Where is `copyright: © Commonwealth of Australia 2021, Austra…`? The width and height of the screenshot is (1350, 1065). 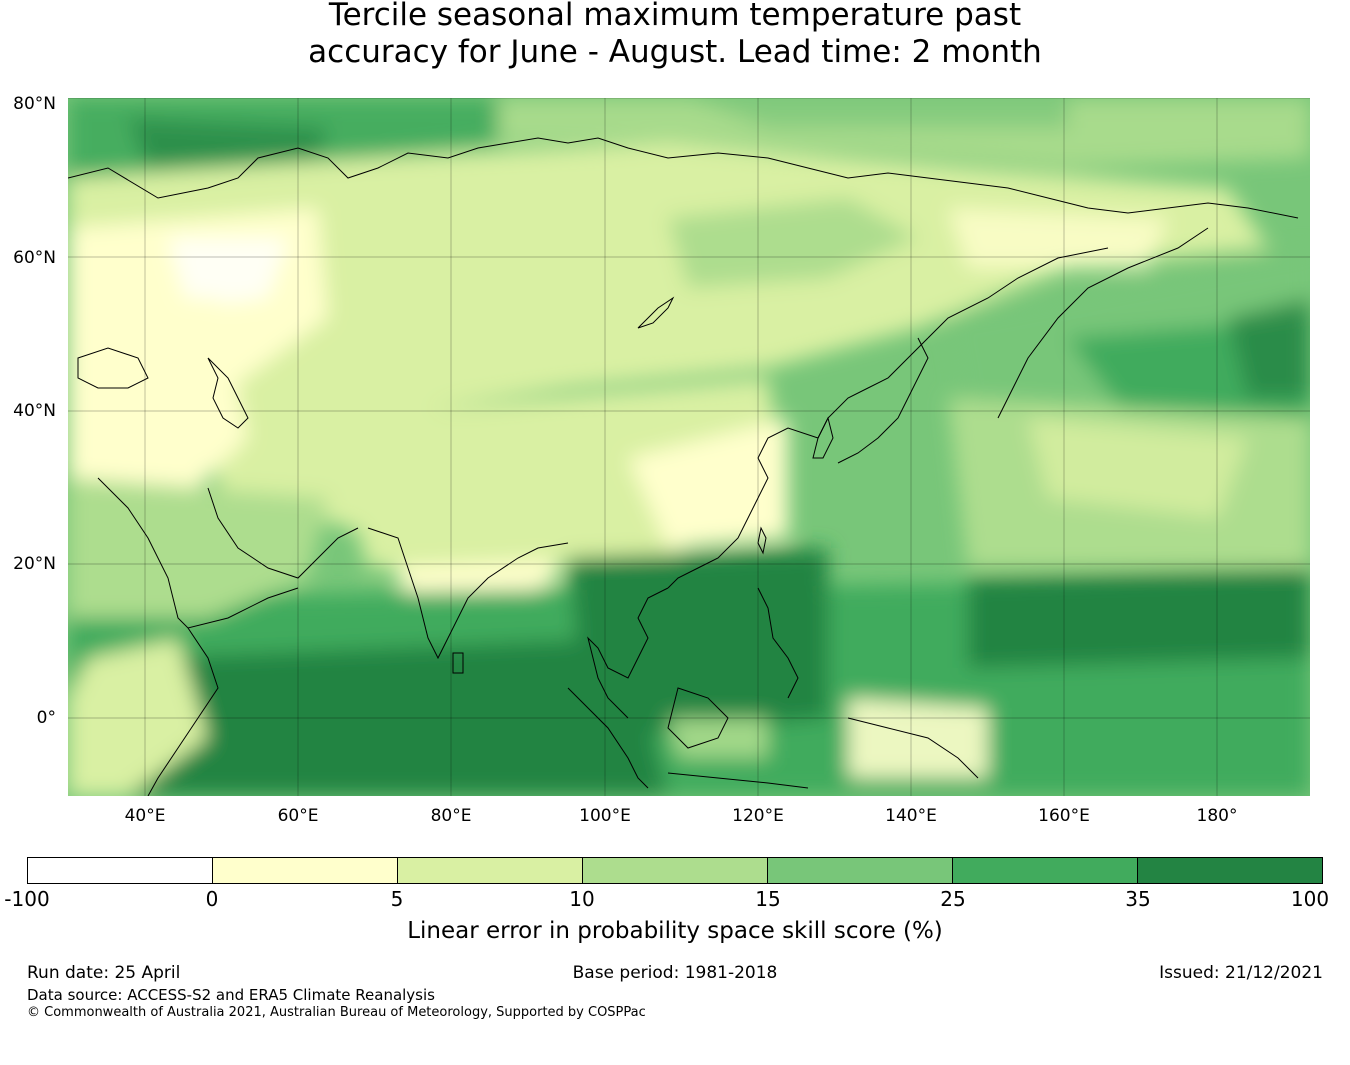 copyright: © Commonwealth of Australia 2021, Austra… is located at coordinates (336, 1012).